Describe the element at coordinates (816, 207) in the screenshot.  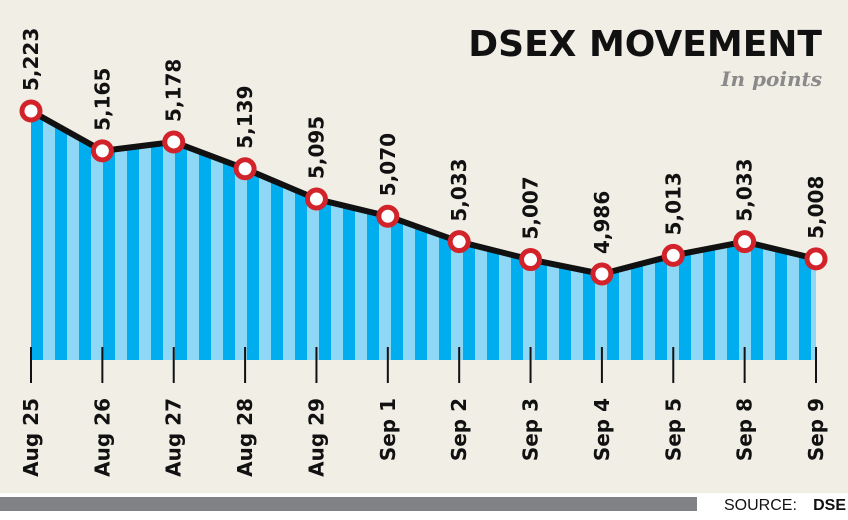
I see `value-label: 5,008` at that location.